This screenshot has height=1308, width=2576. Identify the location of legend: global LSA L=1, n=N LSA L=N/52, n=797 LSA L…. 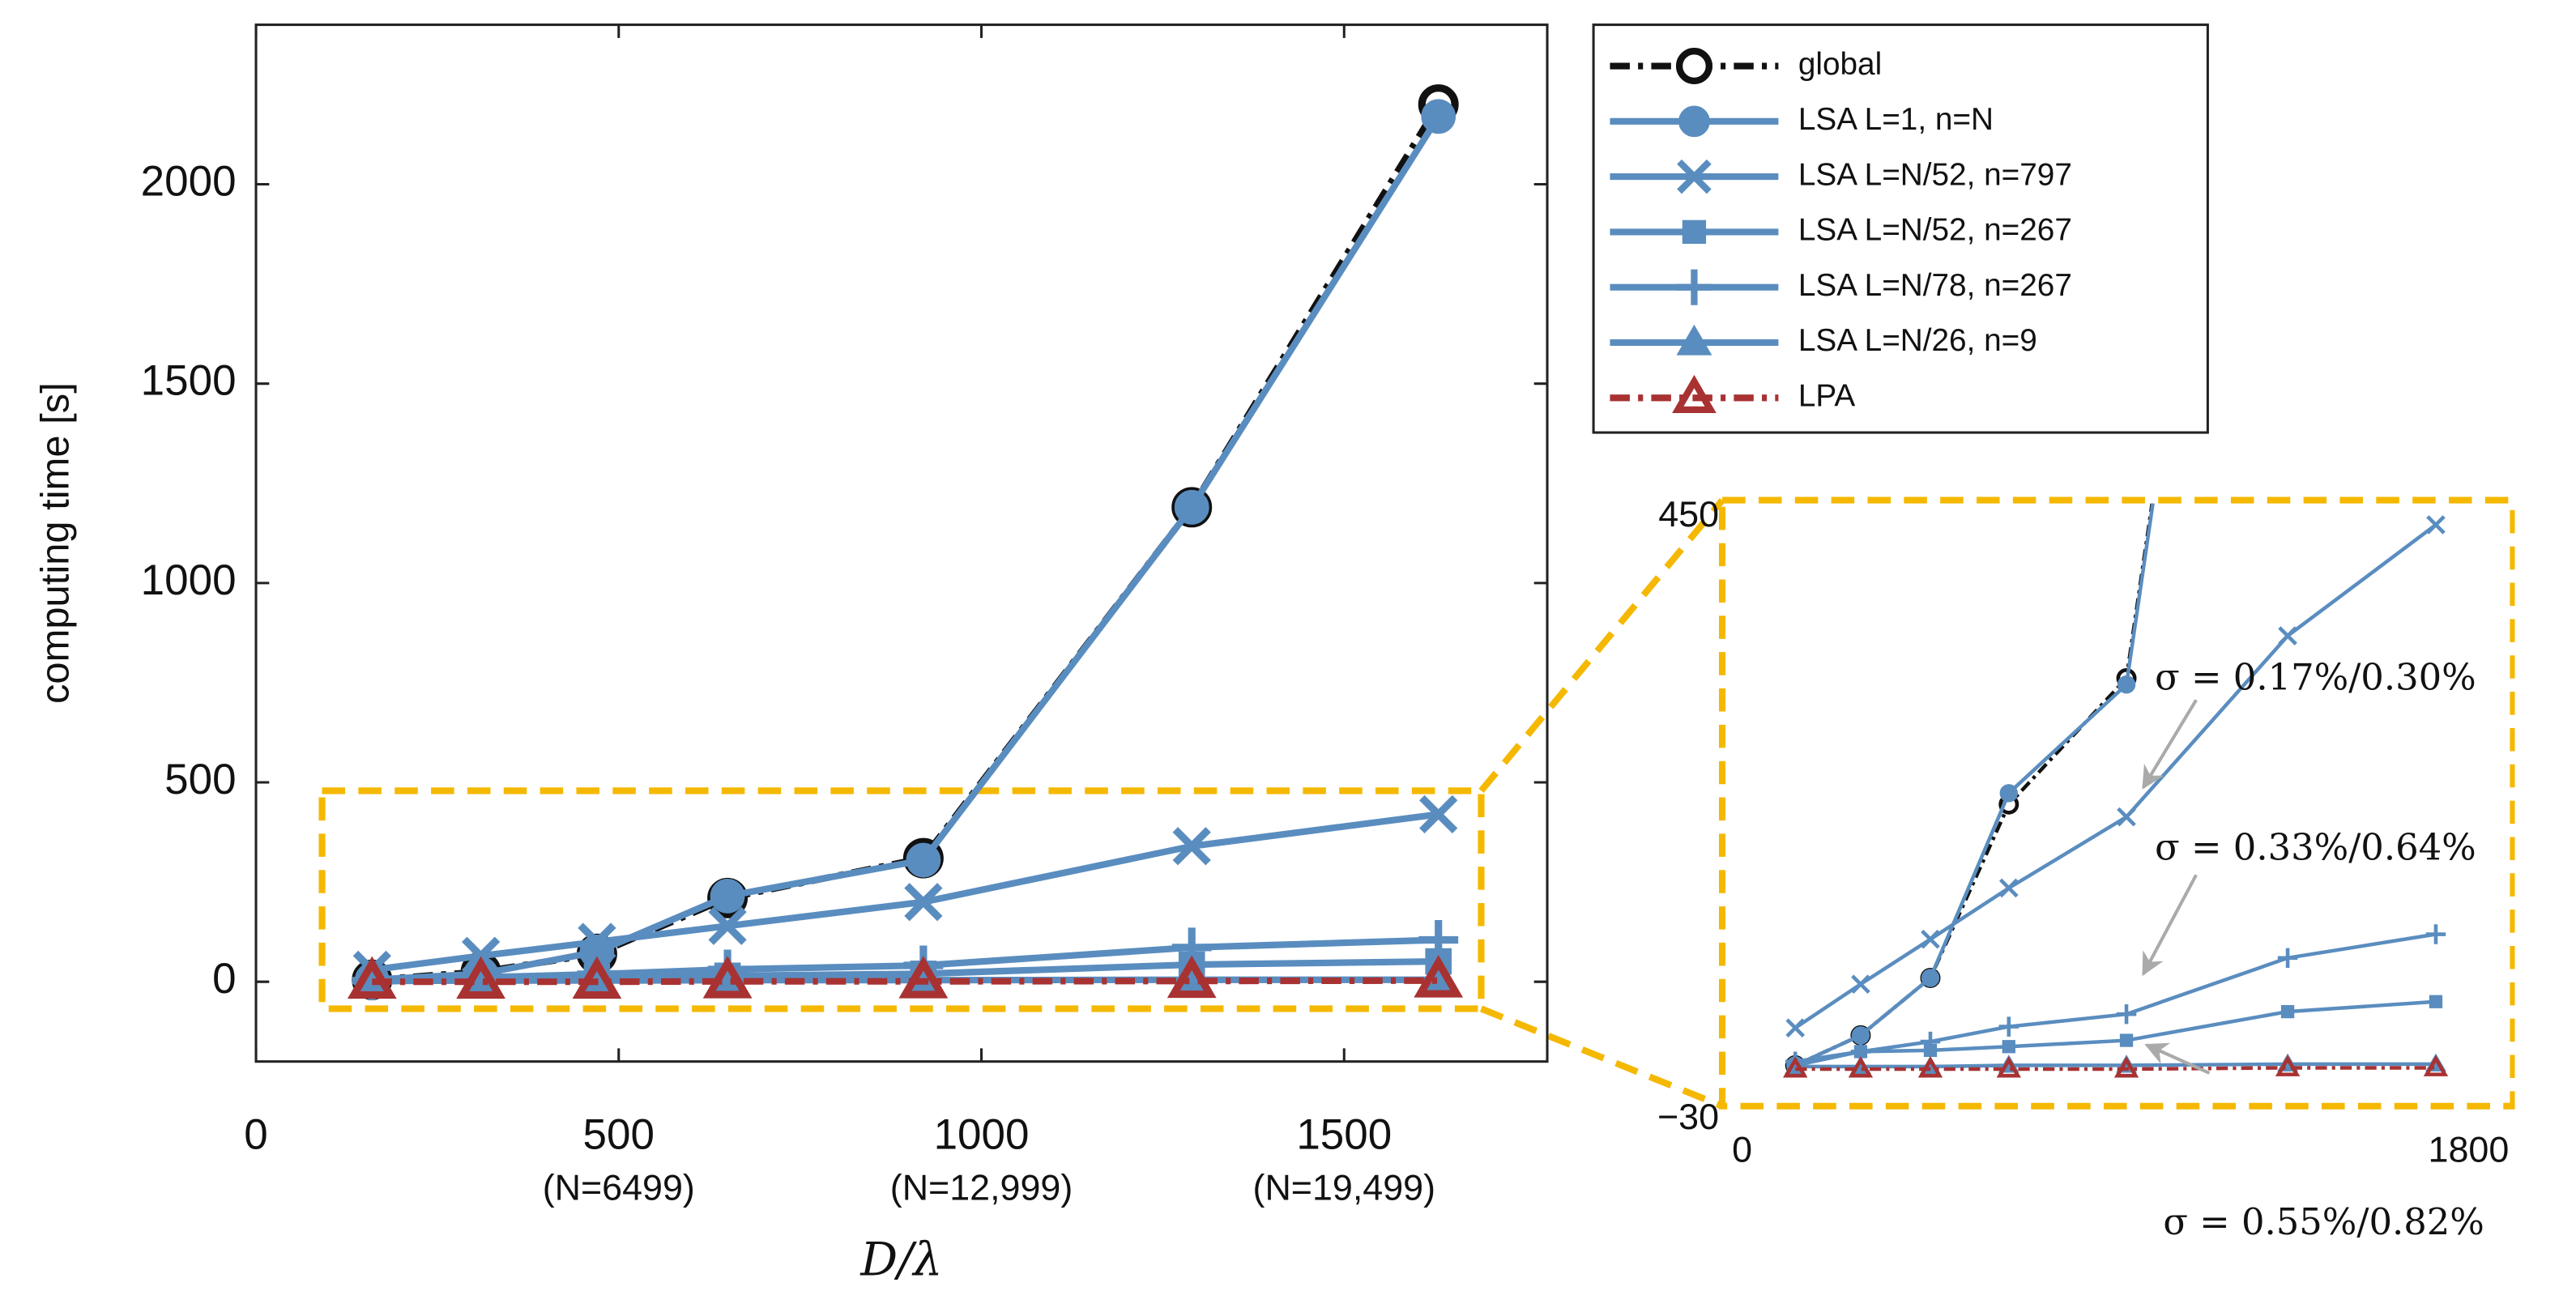
(1900, 229).